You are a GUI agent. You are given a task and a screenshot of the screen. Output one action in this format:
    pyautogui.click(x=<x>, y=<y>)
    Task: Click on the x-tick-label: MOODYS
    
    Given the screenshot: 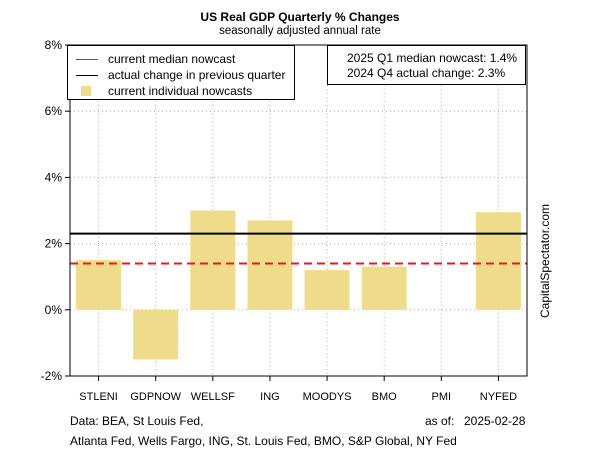 What is the action you would take?
    pyautogui.click(x=327, y=397)
    